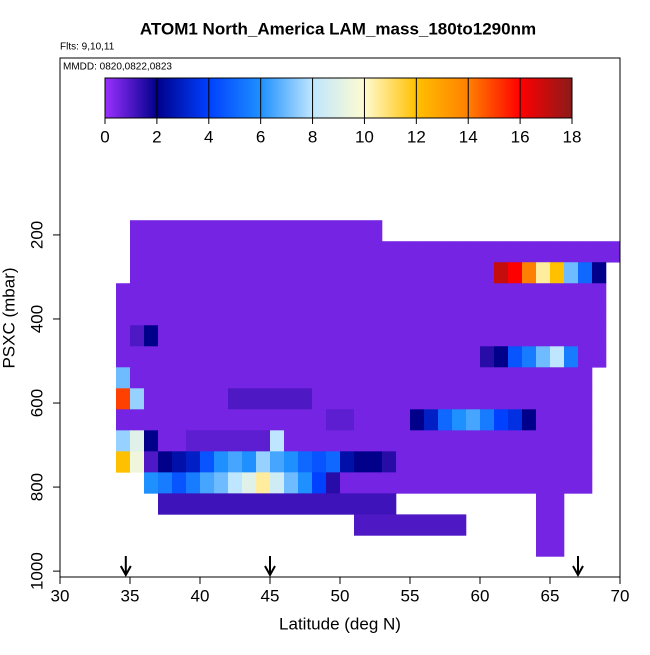 The image size is (650, 655). Describe the element at coordinates (312, 136) in the screenshot. I see `colorbar-tick-label: 8` at that location.